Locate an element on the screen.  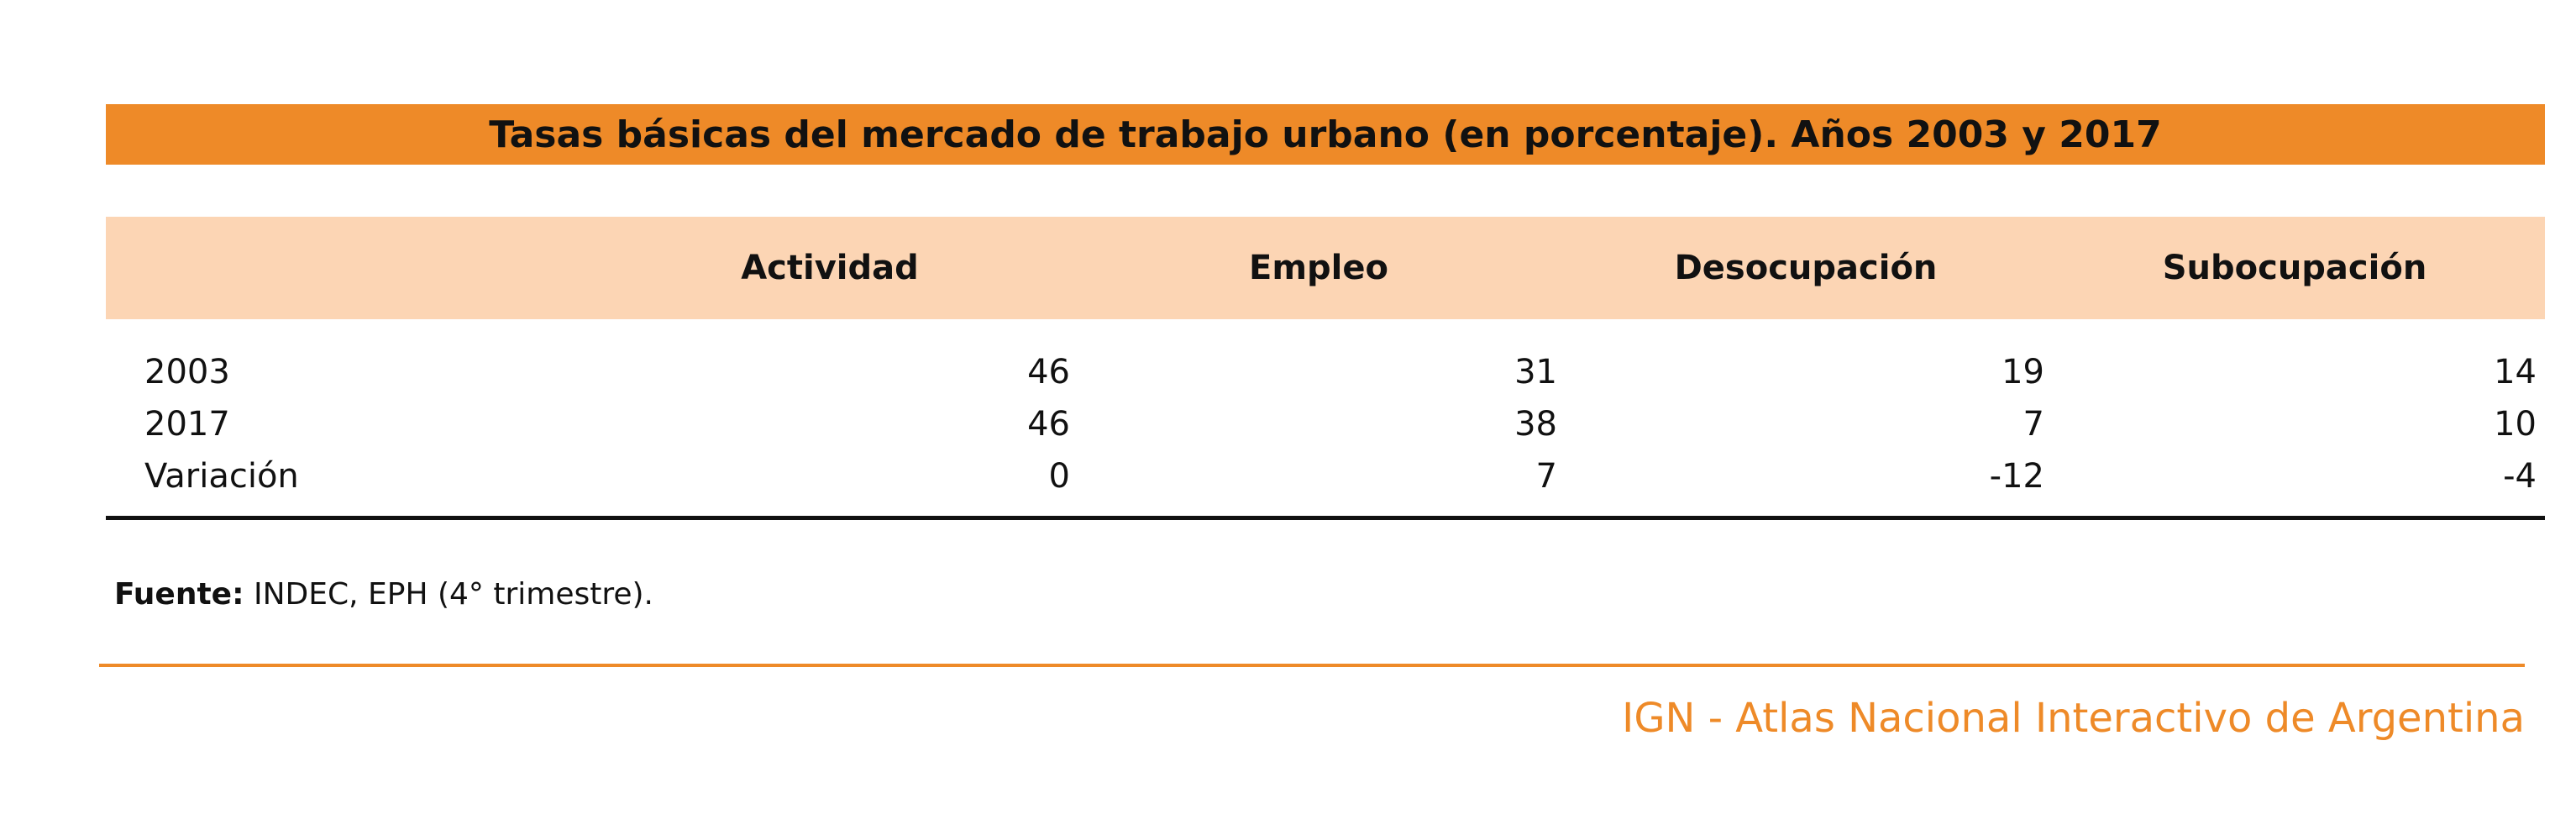
column-header-subocupacion: Subocupación is located at coordinates (2294, 268).